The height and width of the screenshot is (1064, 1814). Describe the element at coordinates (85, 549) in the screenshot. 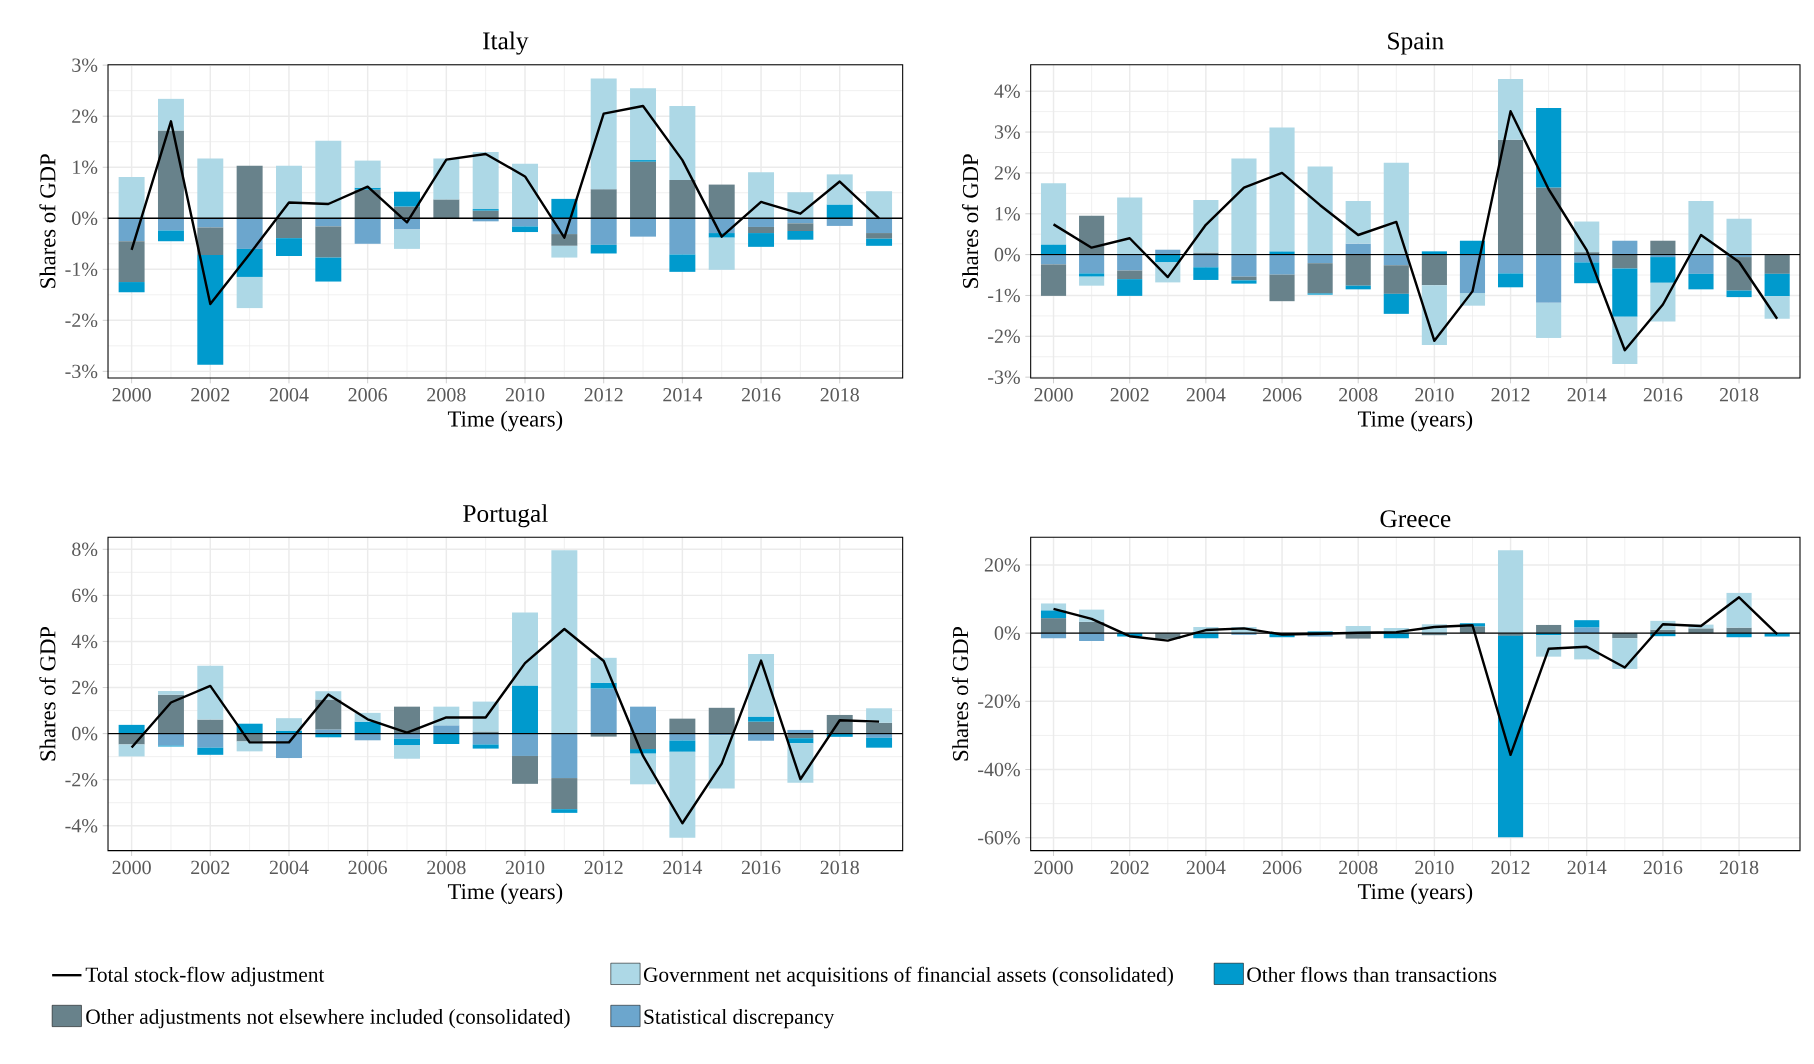

I see `y-tick-label: 8%` at that location.